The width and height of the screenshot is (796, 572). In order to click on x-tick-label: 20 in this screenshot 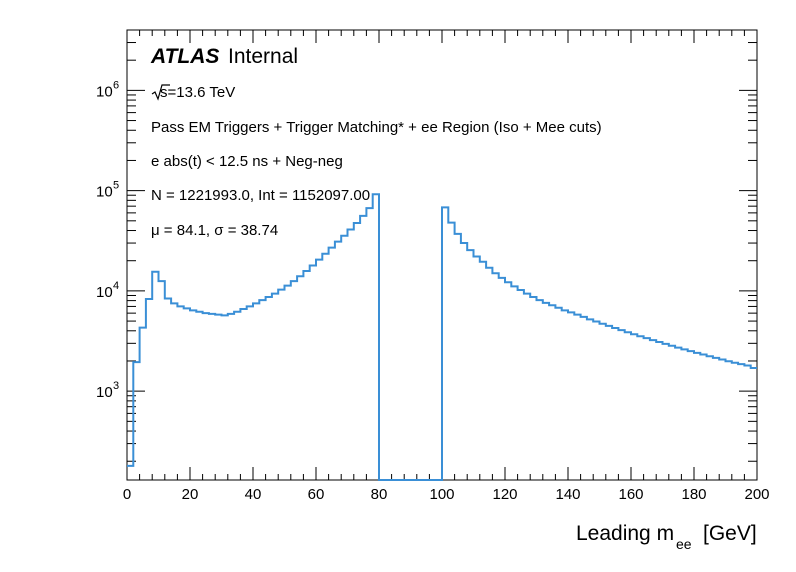, I will do `click(190, 494)`.